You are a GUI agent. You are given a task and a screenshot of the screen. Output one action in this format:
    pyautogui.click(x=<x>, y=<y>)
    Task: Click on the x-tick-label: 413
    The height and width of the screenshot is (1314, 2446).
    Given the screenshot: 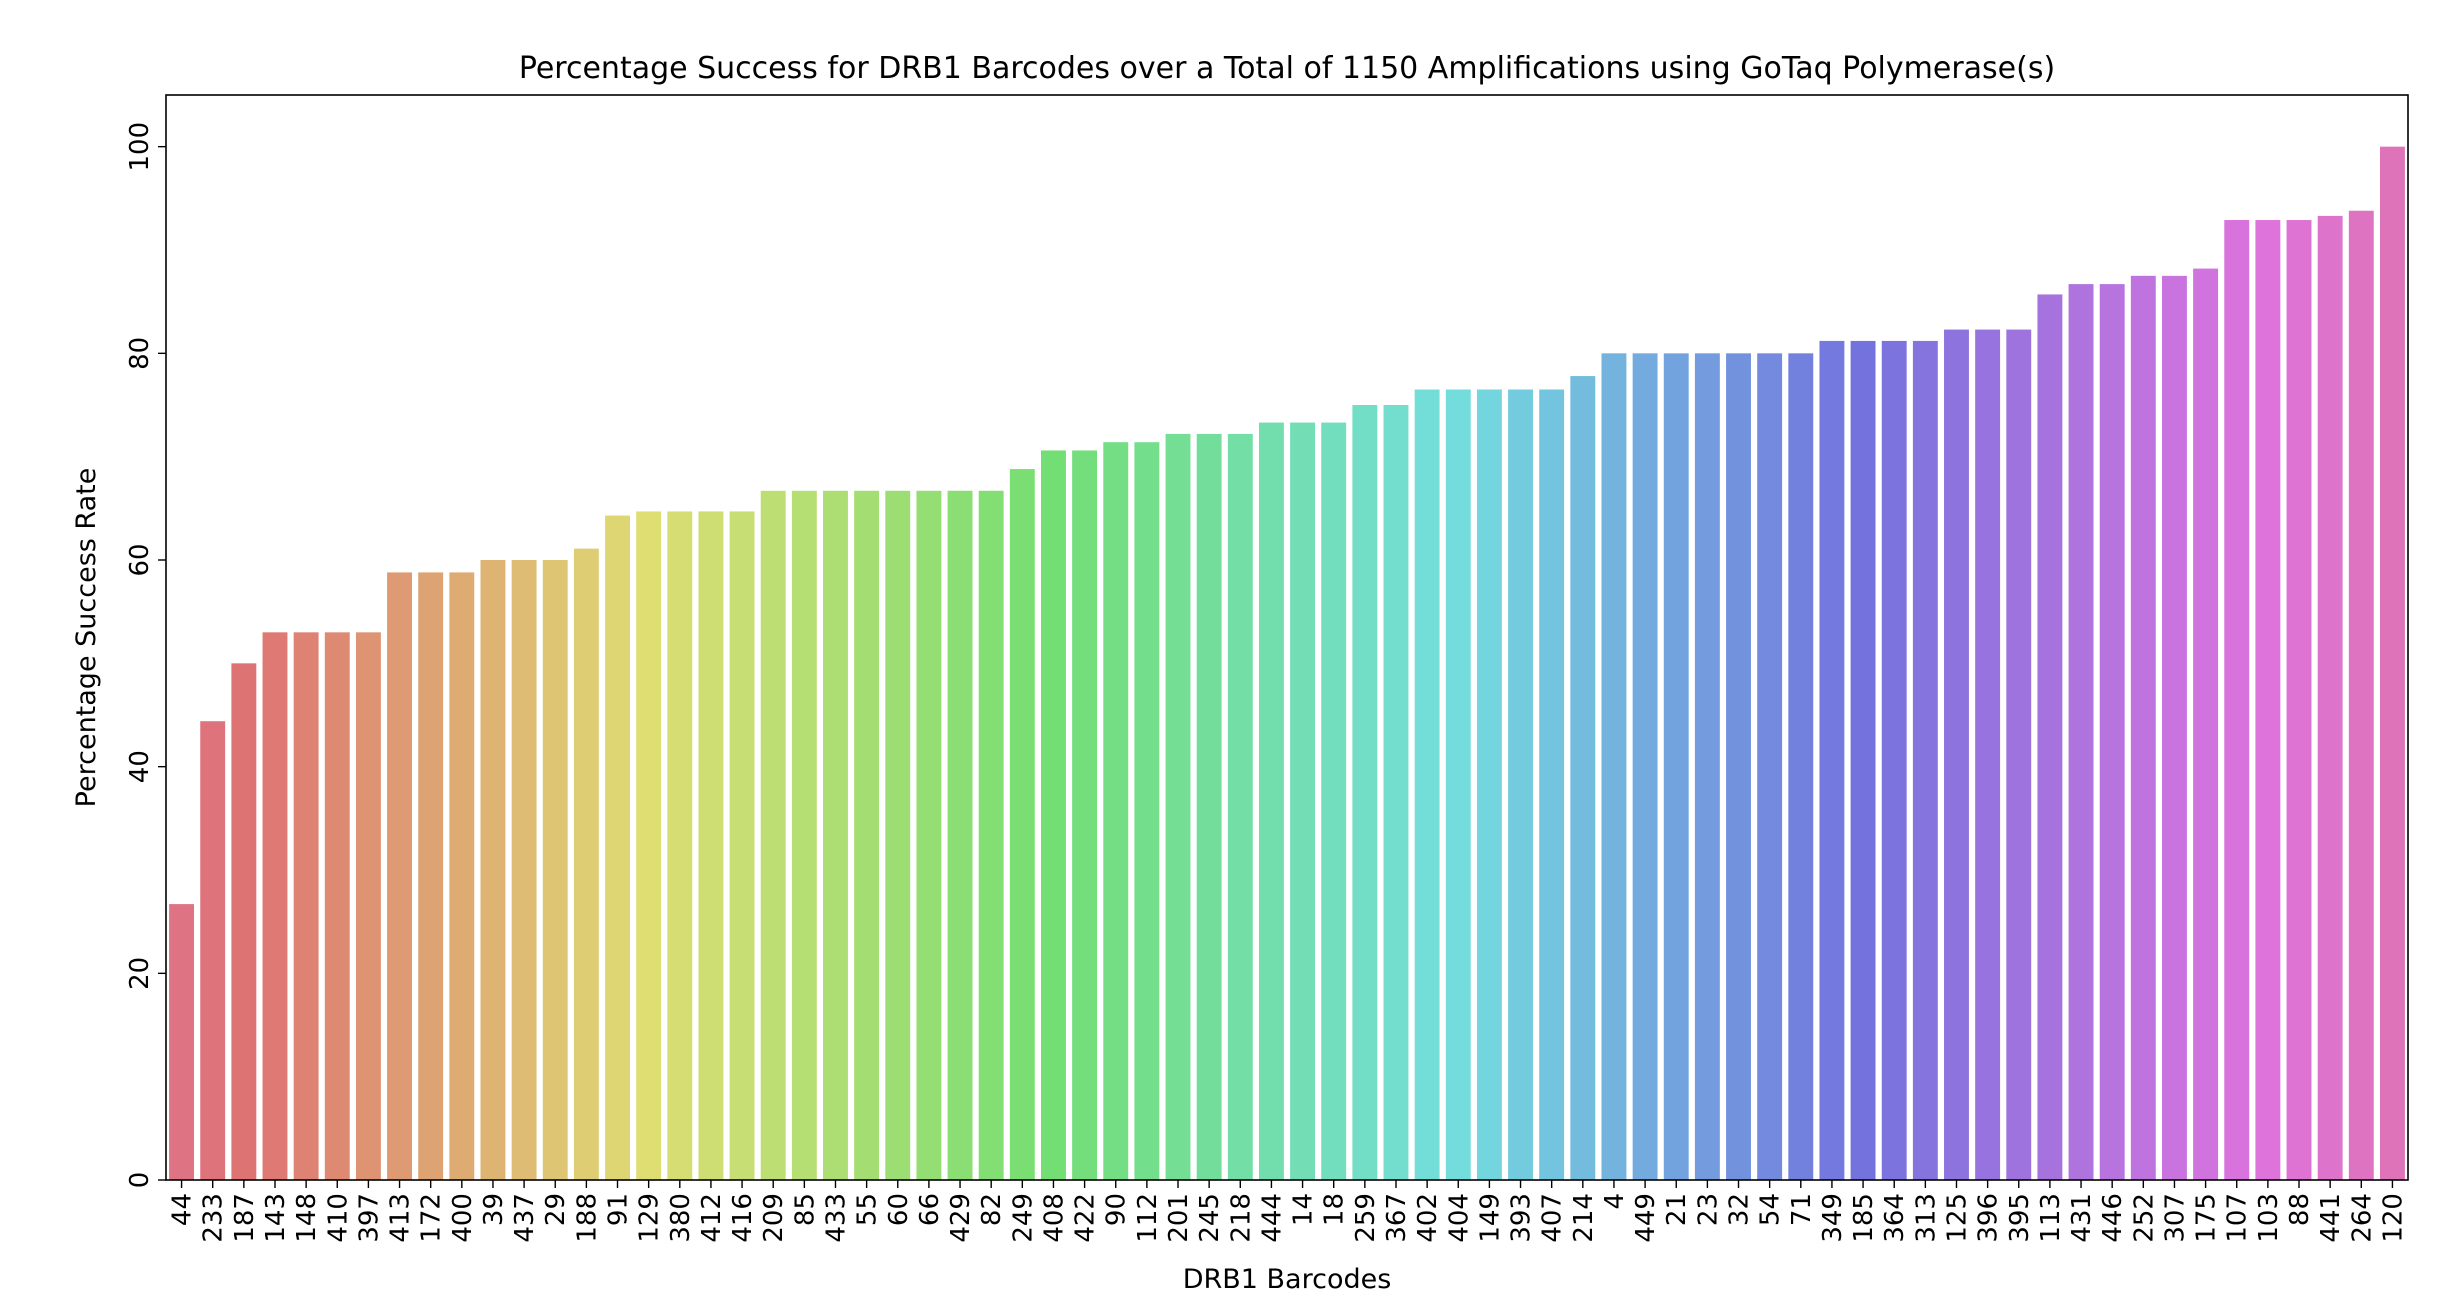 What is the action you would take?
    pyautogui.click(x=401, y=1218)
    